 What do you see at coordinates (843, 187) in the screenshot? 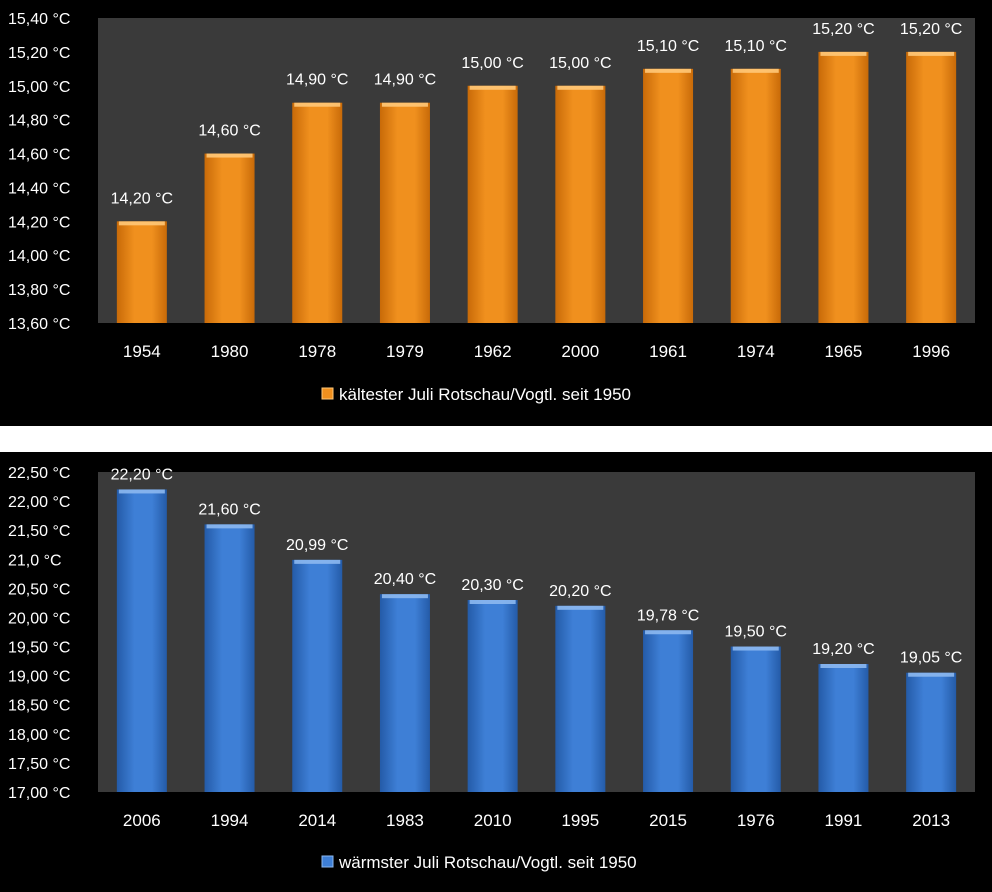
I see `bar-1965` at bounding box center [843, 187].